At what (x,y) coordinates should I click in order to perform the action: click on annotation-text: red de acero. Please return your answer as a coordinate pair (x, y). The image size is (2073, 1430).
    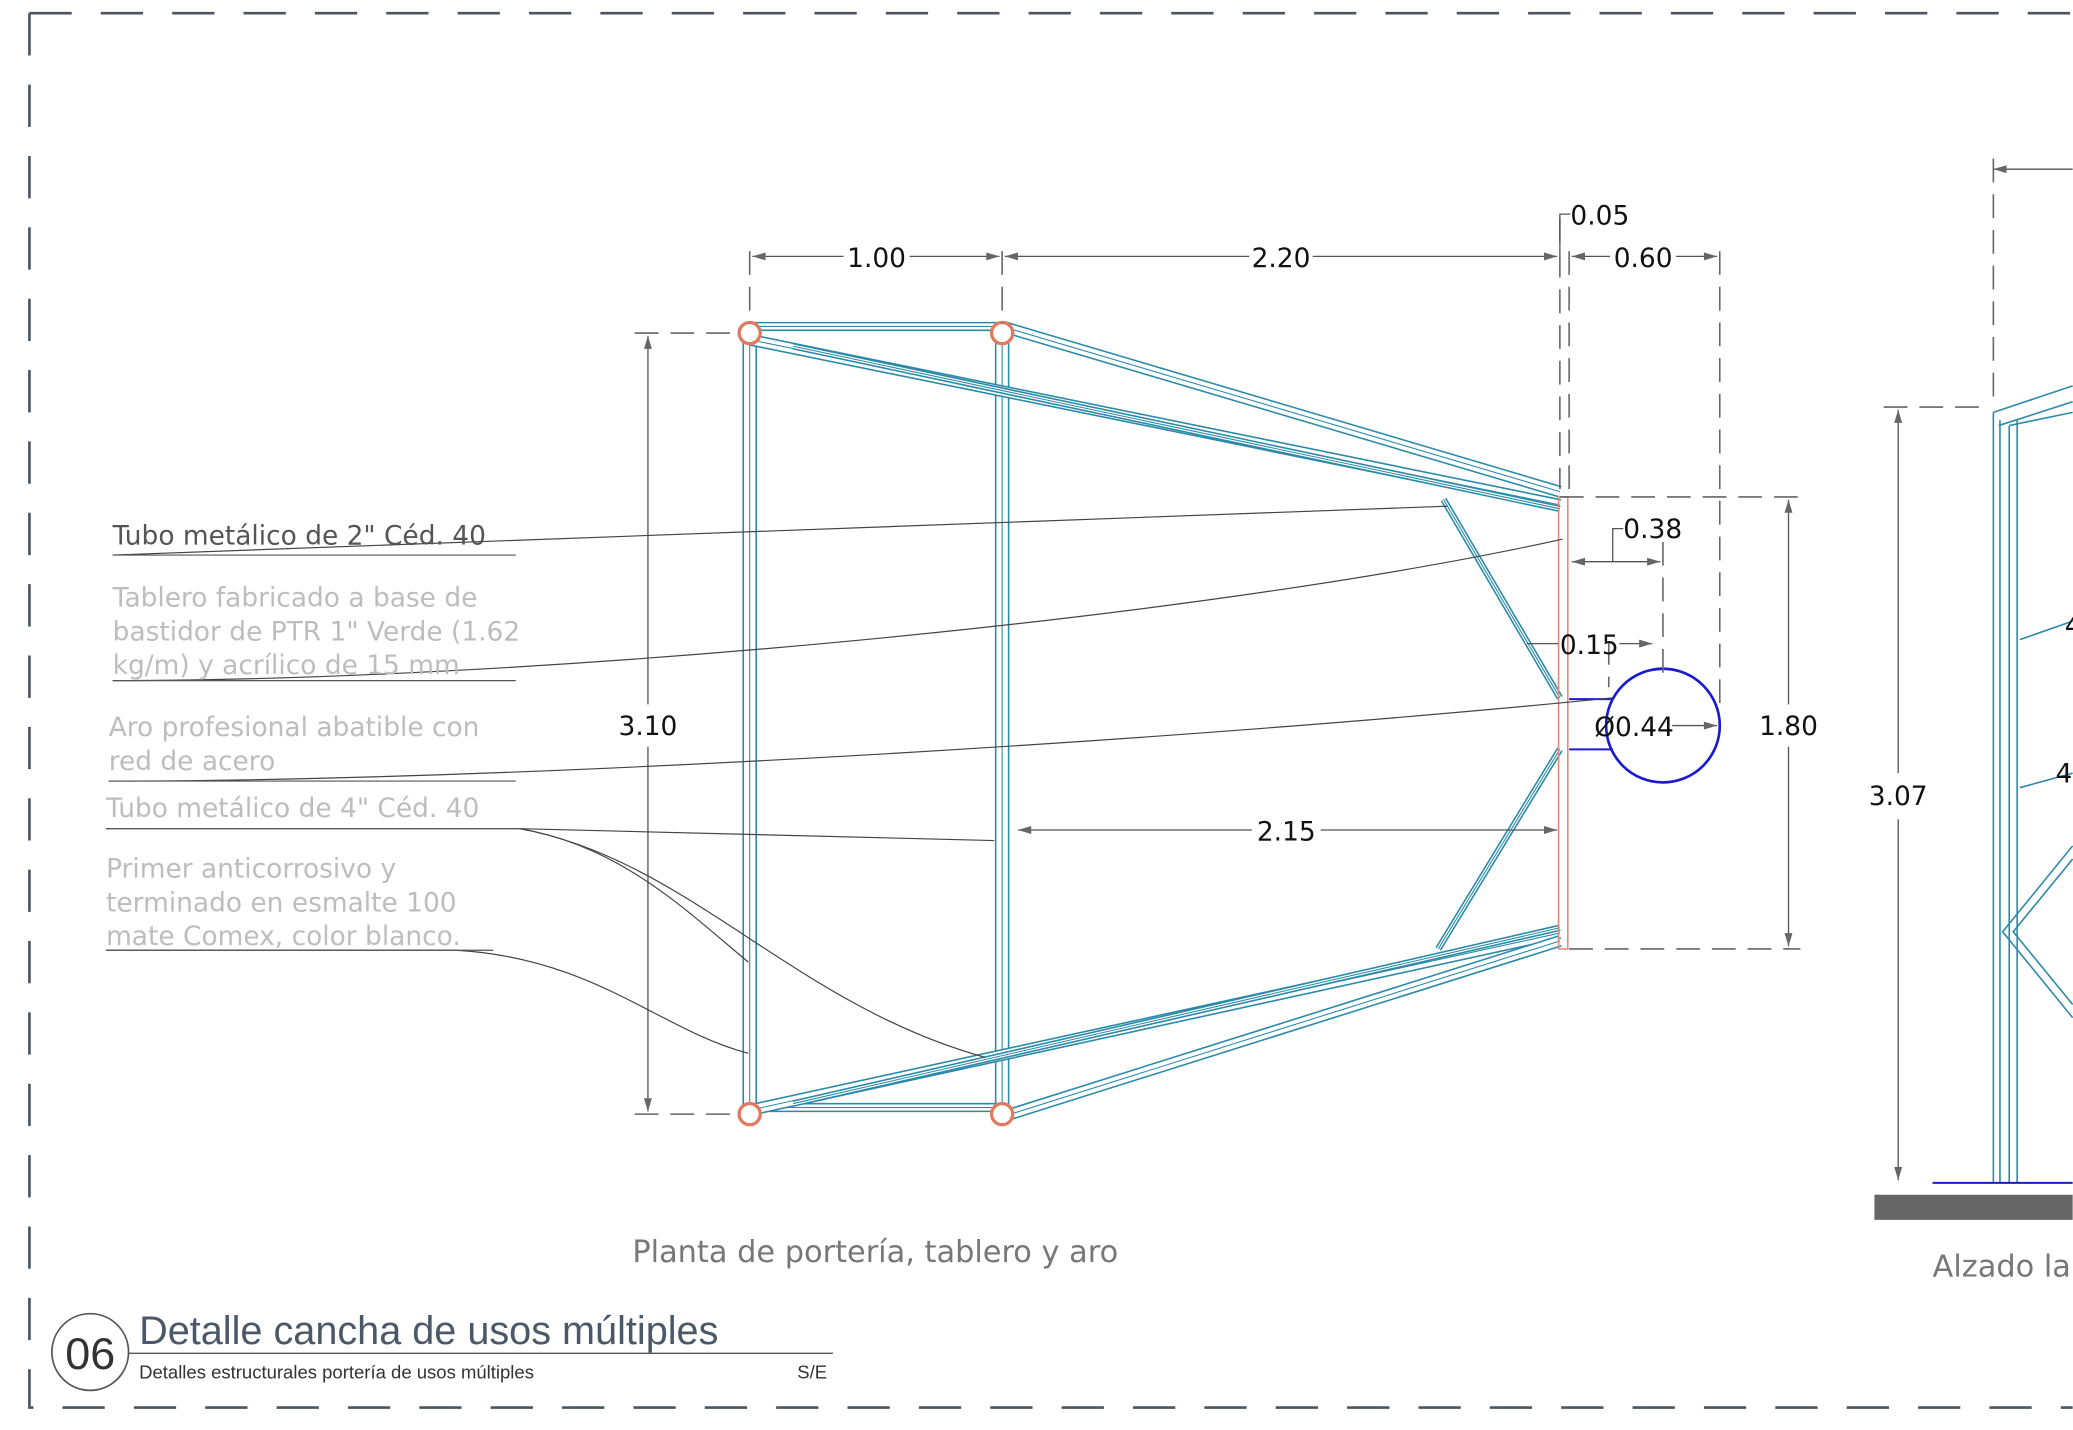
    Looking at the image, I should click on (192, 761).